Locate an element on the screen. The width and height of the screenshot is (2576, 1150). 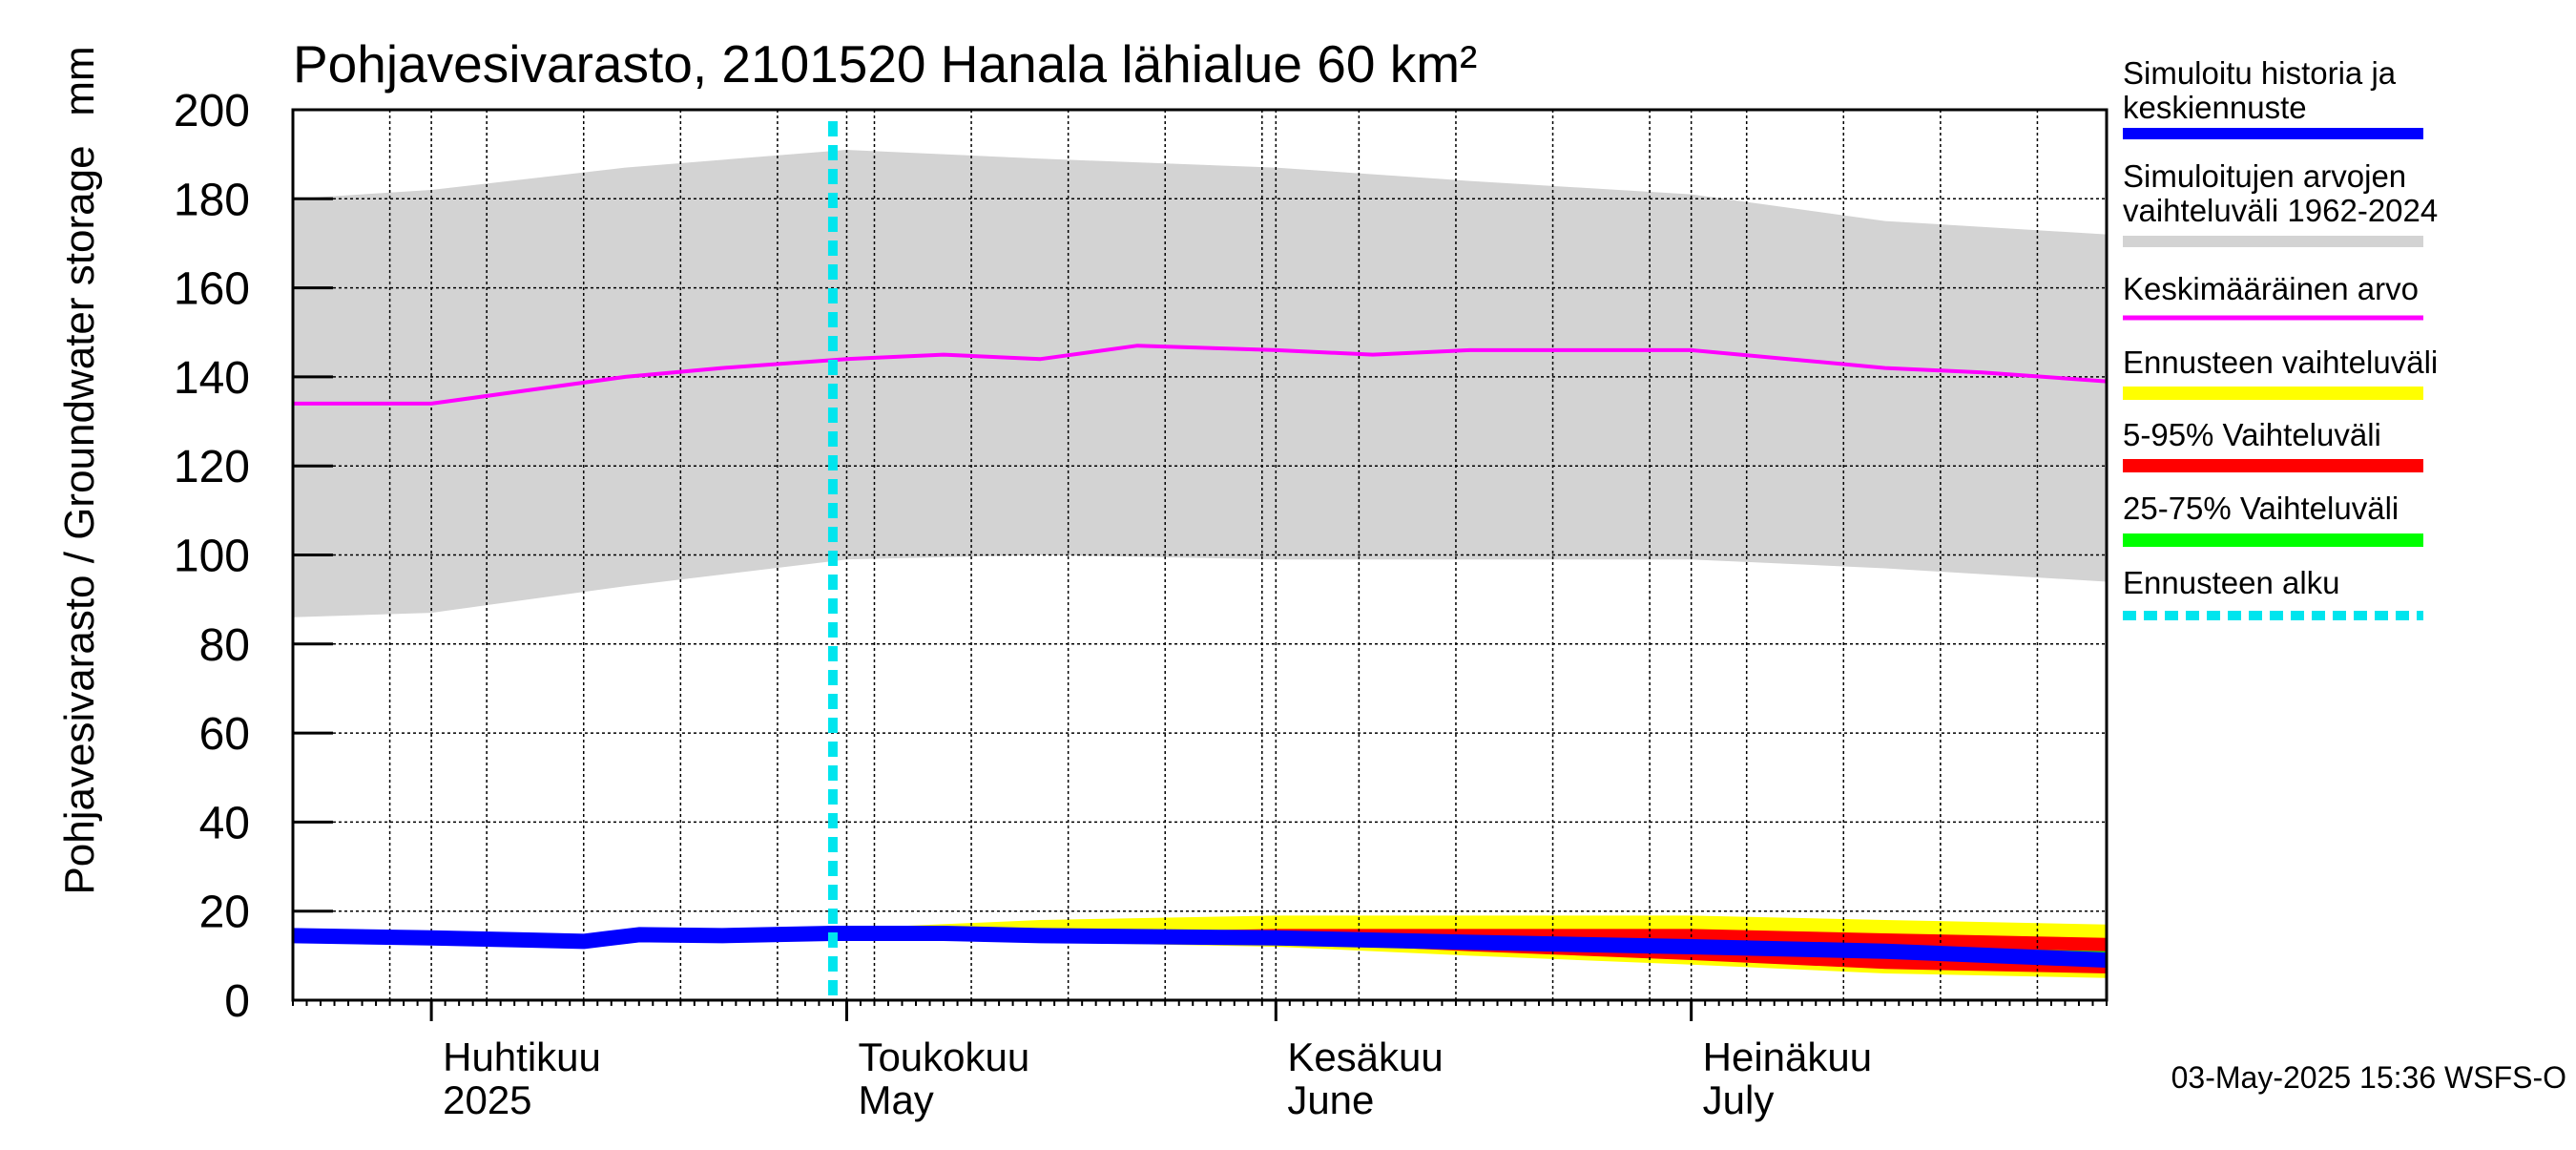
y-tick-label: 20 is located at coordinates (224, 913).